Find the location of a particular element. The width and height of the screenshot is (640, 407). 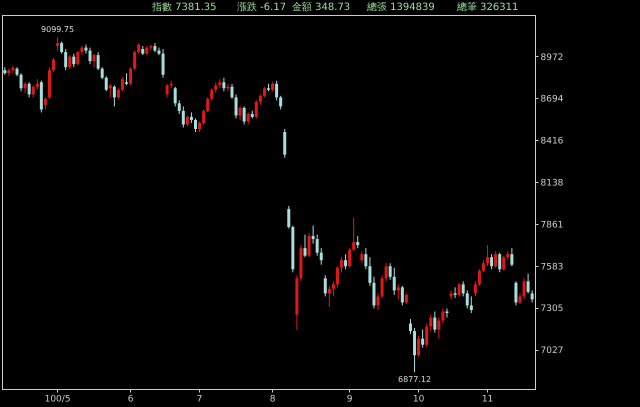

x-tick-label: 8 is located at coordinates (273, 399).